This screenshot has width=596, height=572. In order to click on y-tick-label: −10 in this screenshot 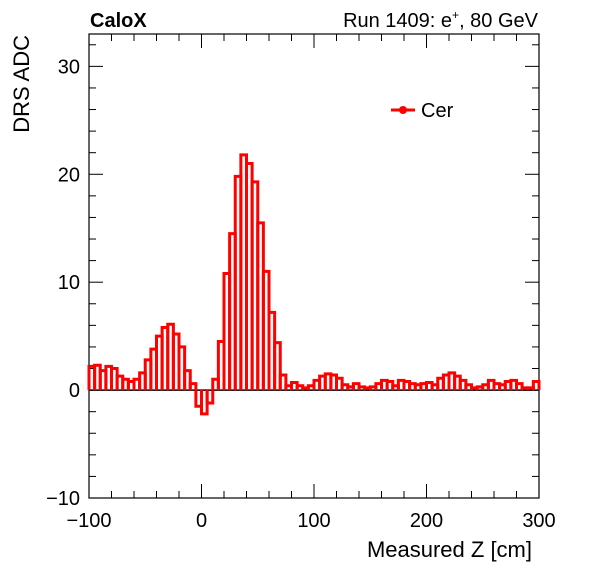, I will do `click(63, 499)`.